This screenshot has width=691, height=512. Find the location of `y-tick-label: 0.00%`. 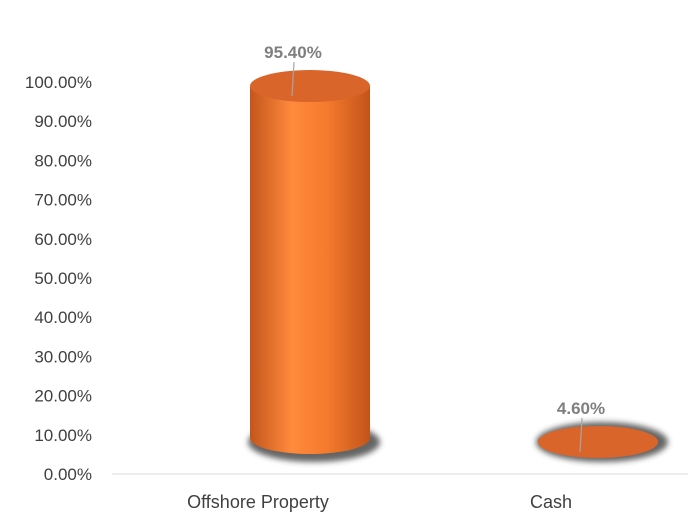

y-tick-label: 0.00% is located at coordinates (68, 474).